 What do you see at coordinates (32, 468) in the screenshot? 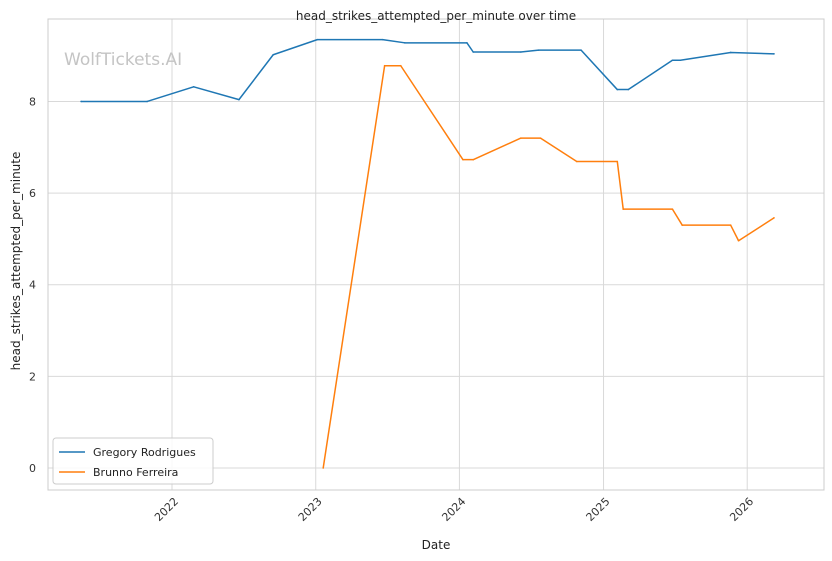
I see `y-tick-label: 0` at bounding box center [32, 468].